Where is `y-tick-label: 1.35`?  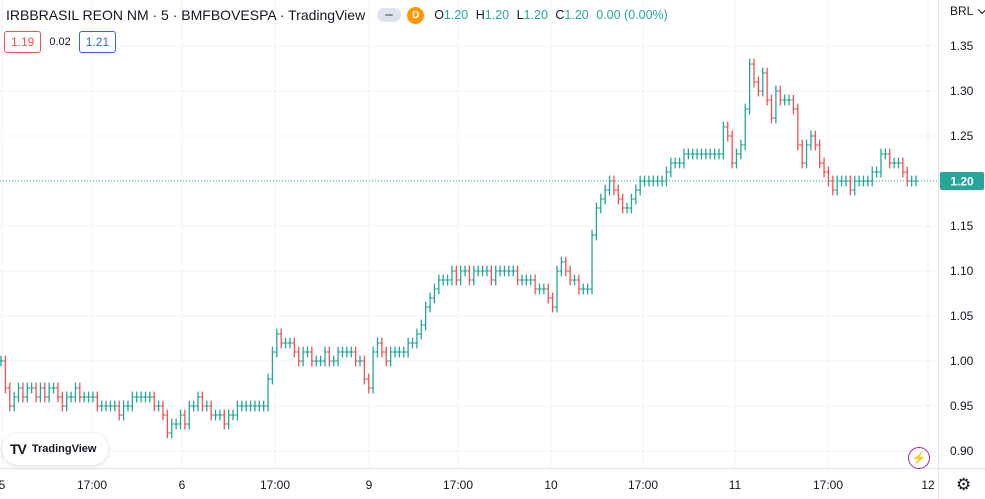 y-tick-label: 1.35 is located at coordinates (962, 46).